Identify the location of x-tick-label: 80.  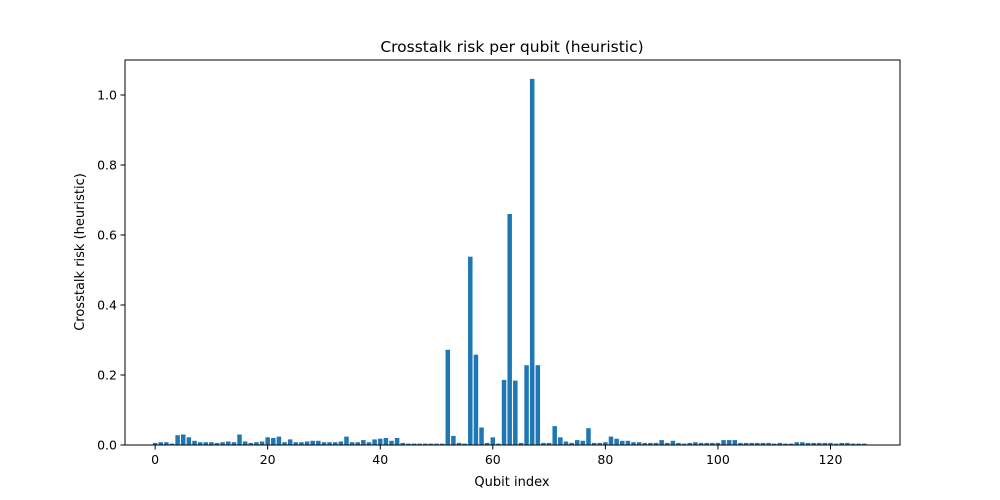
(605, 459).